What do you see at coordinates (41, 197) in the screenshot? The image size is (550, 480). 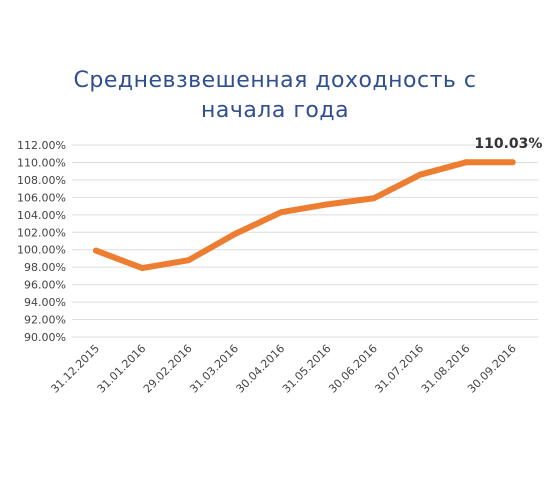 I see `y-tick-label: 106.00%` at bounding box center [41, 197].